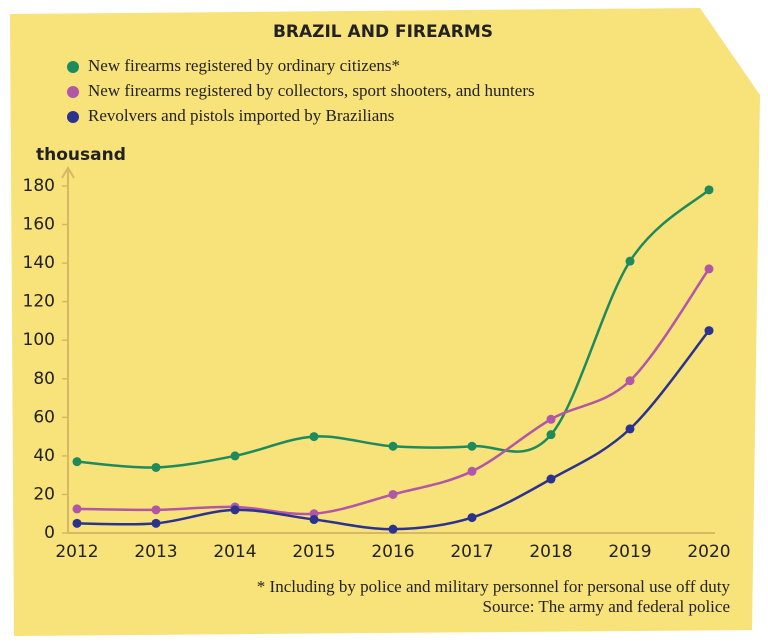  Describe the element at coordinates (607, 606) in the screenshot. I see `source: Source: The army and federal police` at that location.